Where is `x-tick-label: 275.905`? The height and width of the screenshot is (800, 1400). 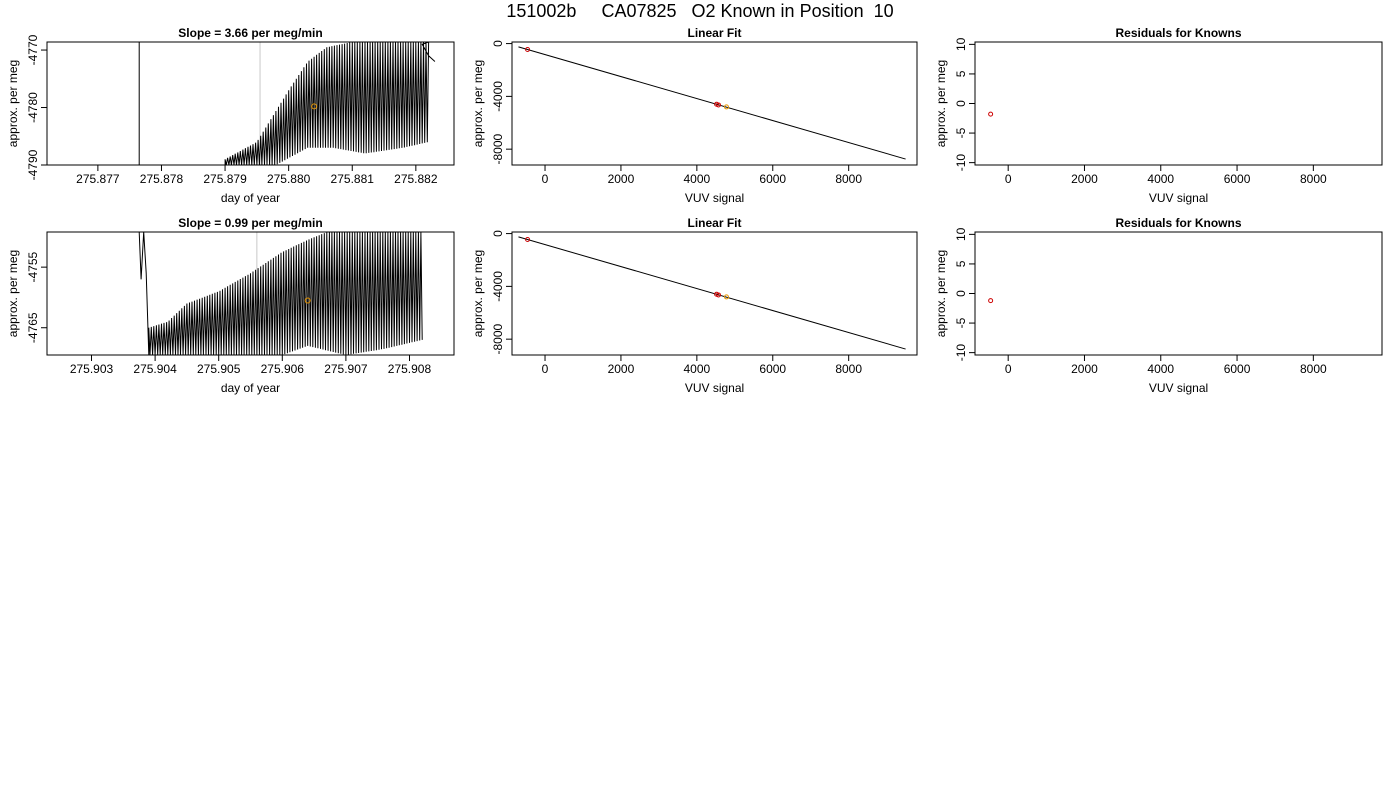
x-tick-label: 275.905 is located at coordinates (219, 369).